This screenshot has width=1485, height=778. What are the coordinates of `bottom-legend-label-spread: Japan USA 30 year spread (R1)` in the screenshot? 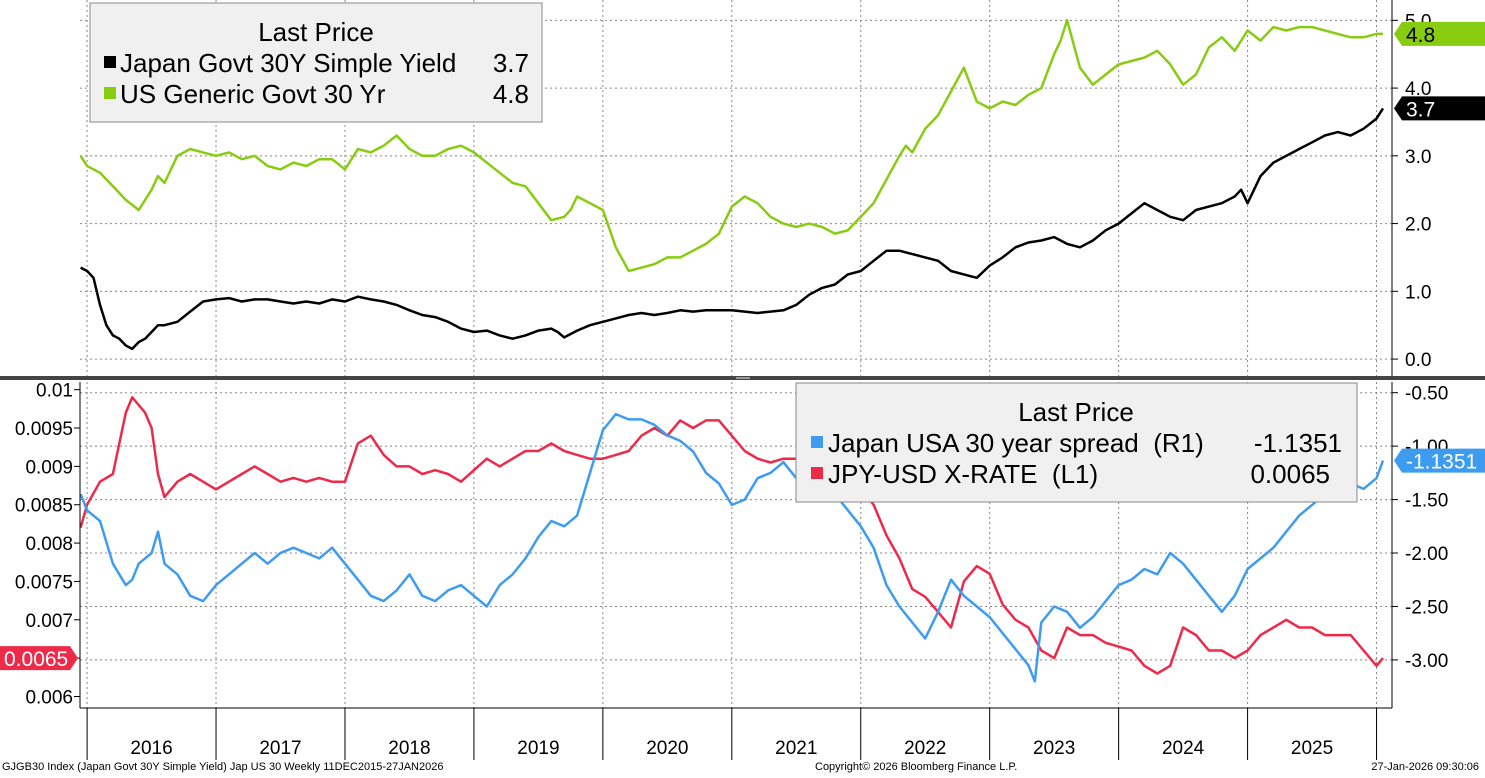 It's located at (1016, 443).